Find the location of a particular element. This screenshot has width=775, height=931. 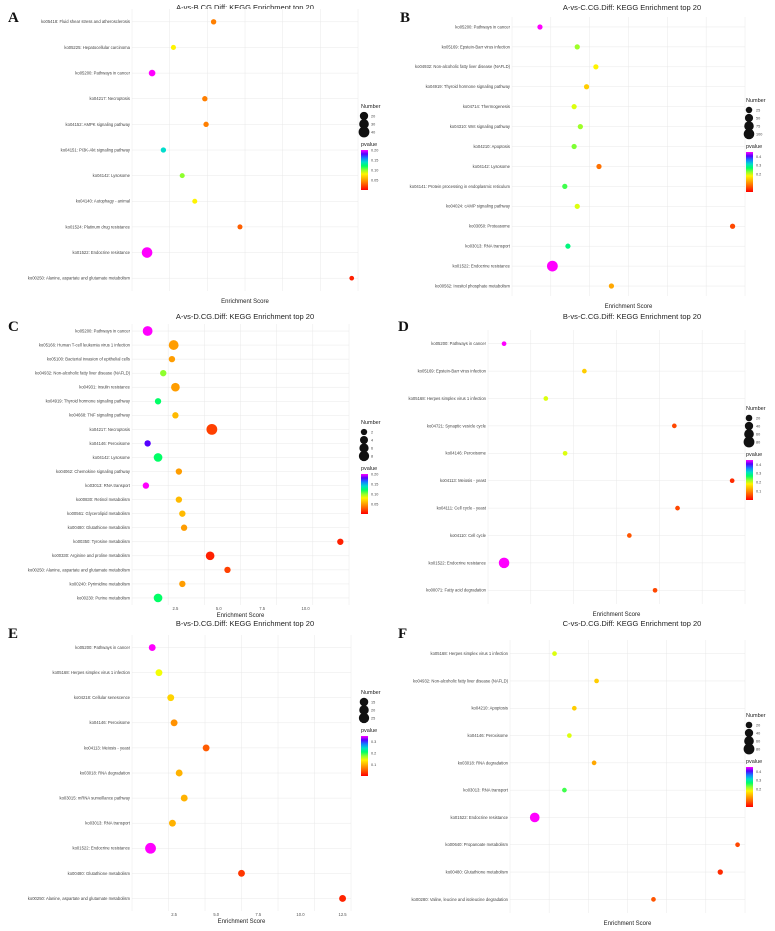

size-legend-label: 100 is located at coordinates (759, 135).